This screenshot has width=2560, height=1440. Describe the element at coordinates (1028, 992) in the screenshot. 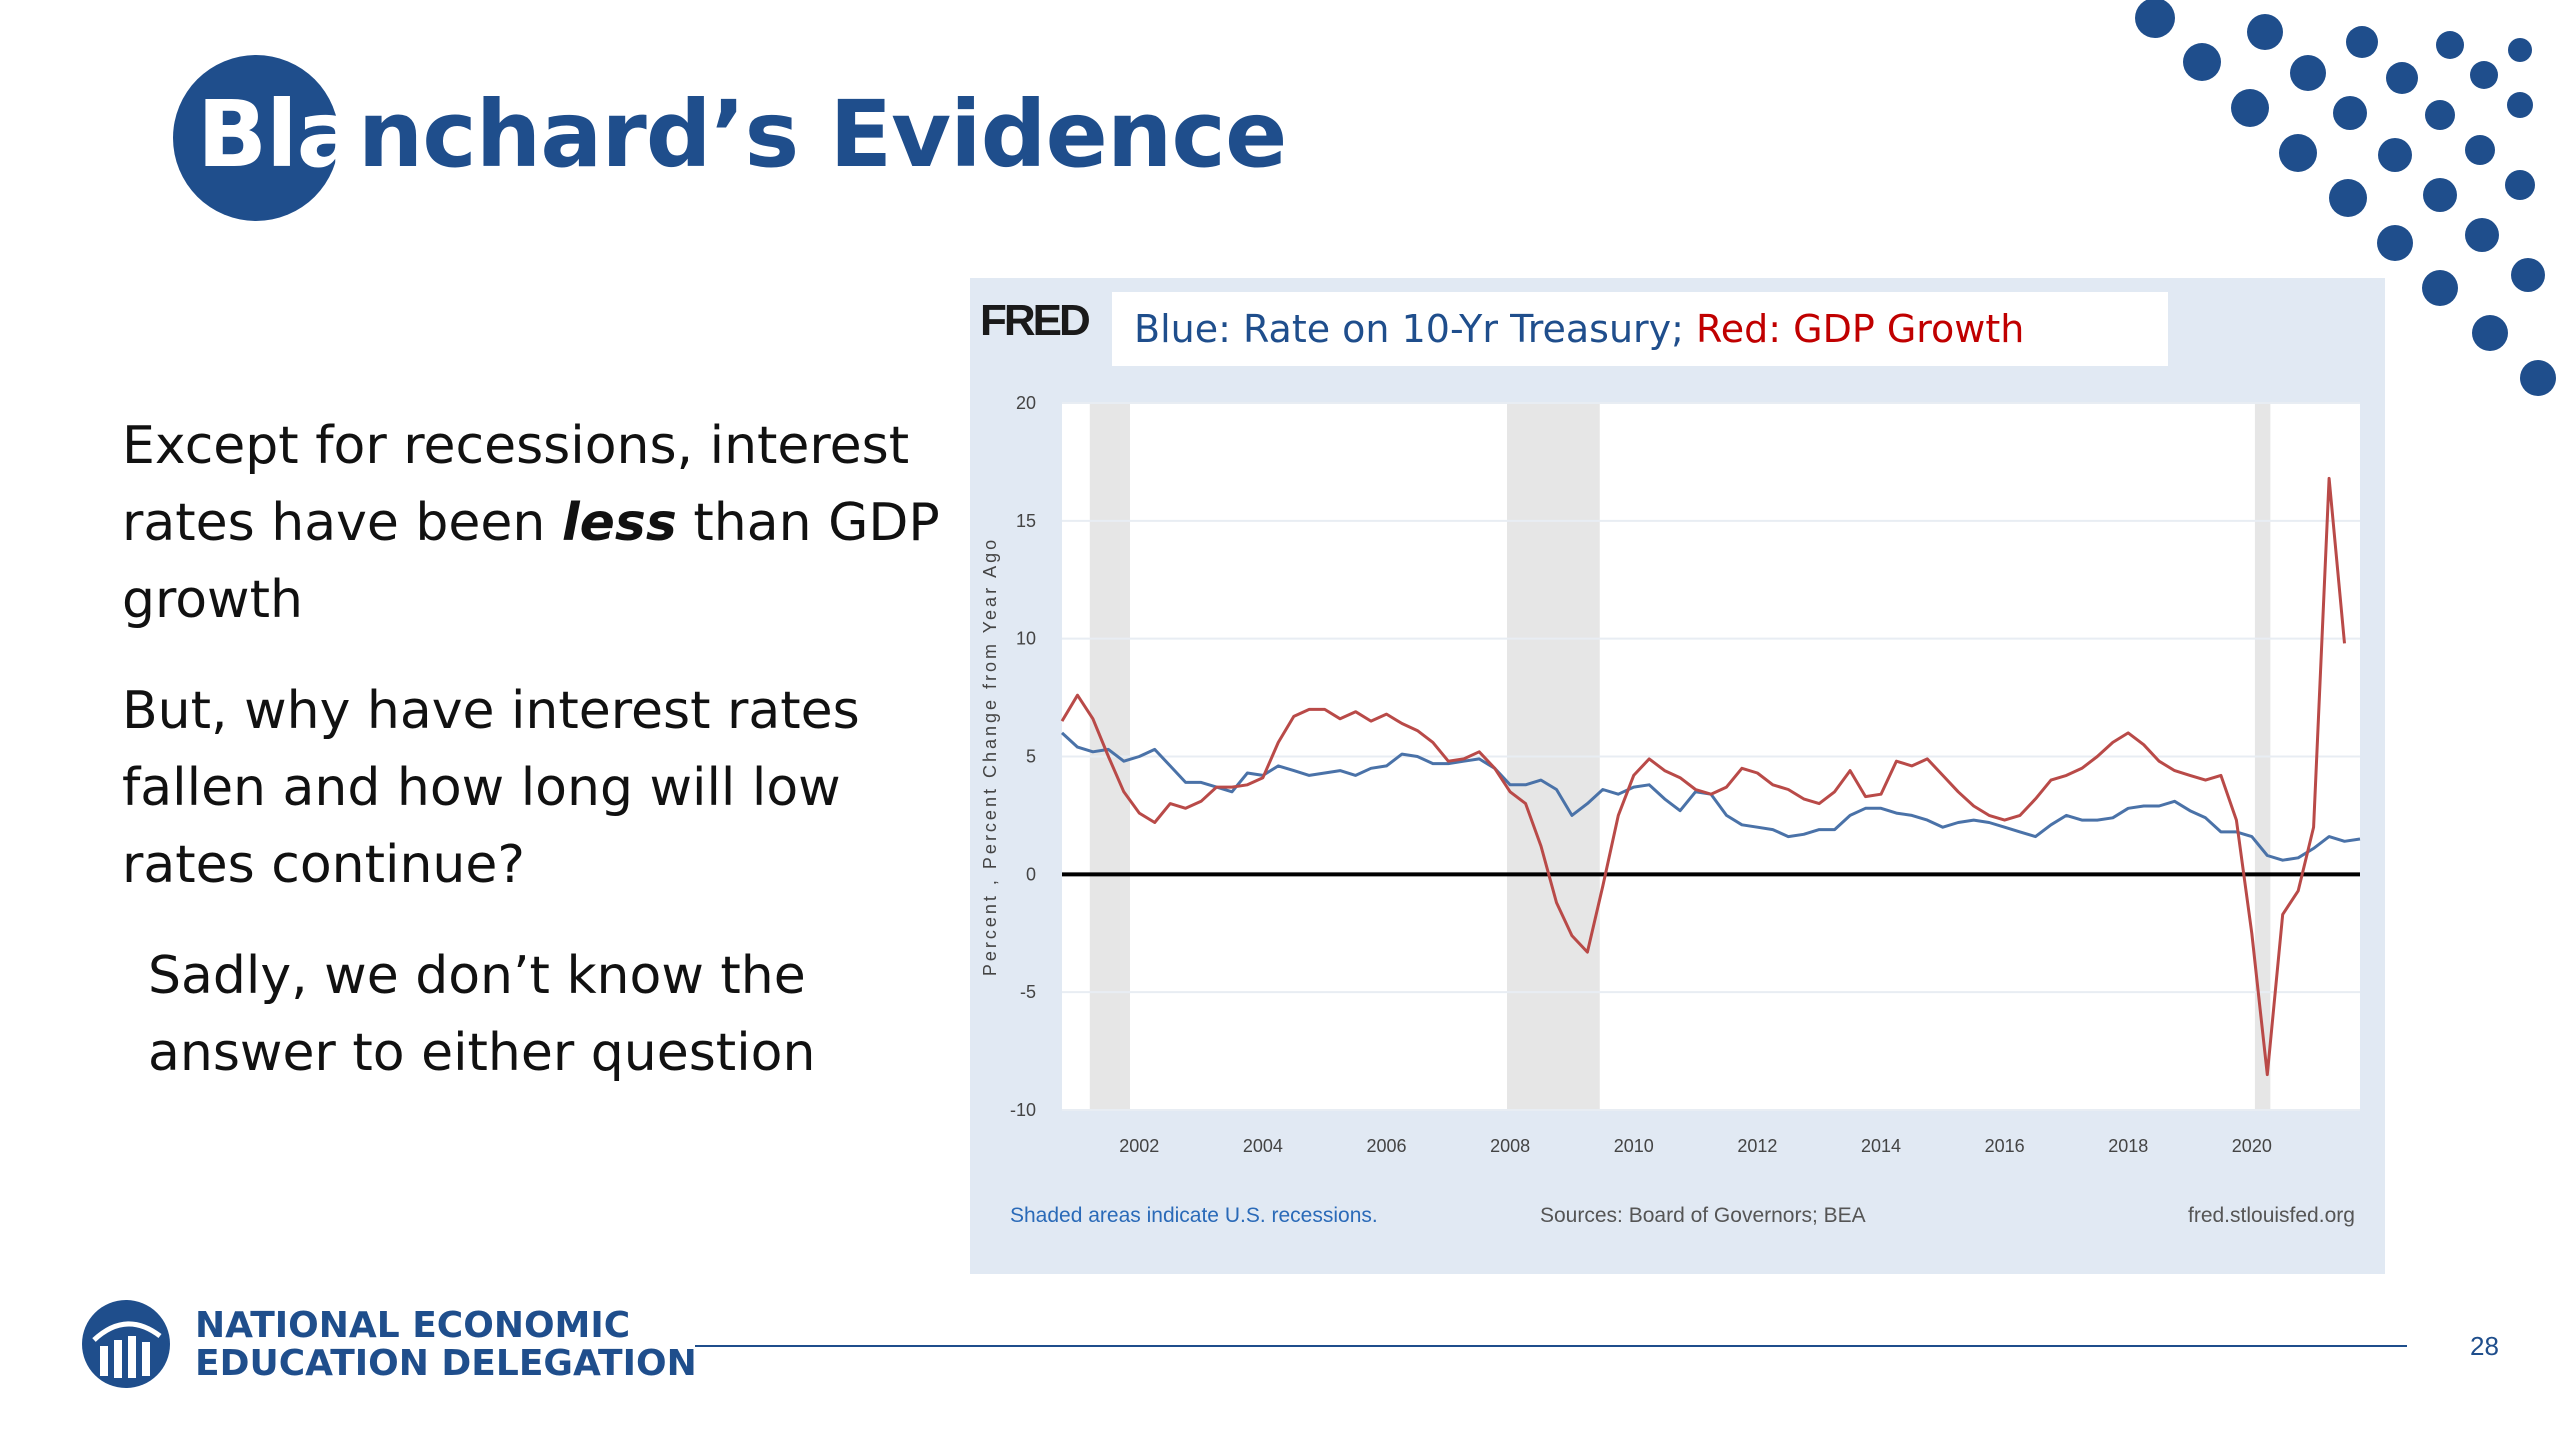

I see `y-tick-label: -5` at that location.